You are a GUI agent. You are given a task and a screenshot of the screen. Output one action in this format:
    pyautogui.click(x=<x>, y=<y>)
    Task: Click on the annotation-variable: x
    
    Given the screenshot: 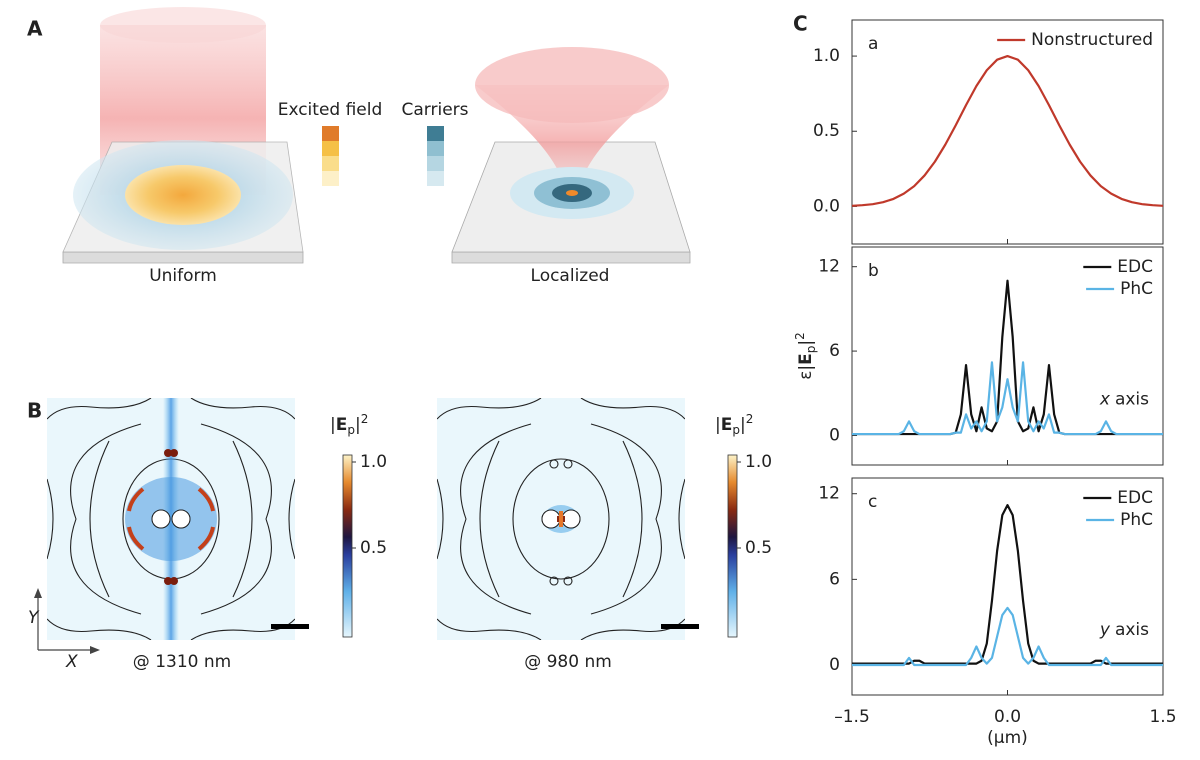 What is the action you would take?
    pyautogui.click(x=1105, y=400)
    